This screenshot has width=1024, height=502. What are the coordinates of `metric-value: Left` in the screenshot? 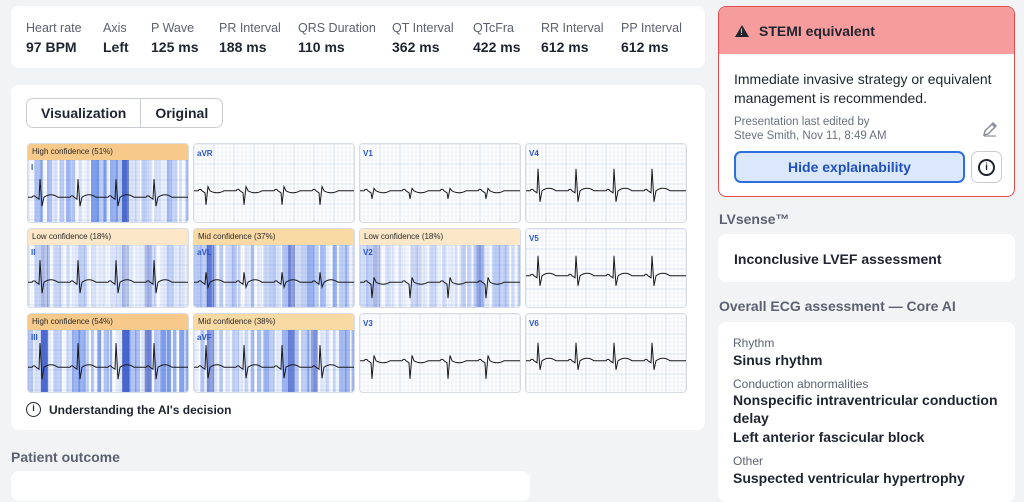 It's located at (116, 47).